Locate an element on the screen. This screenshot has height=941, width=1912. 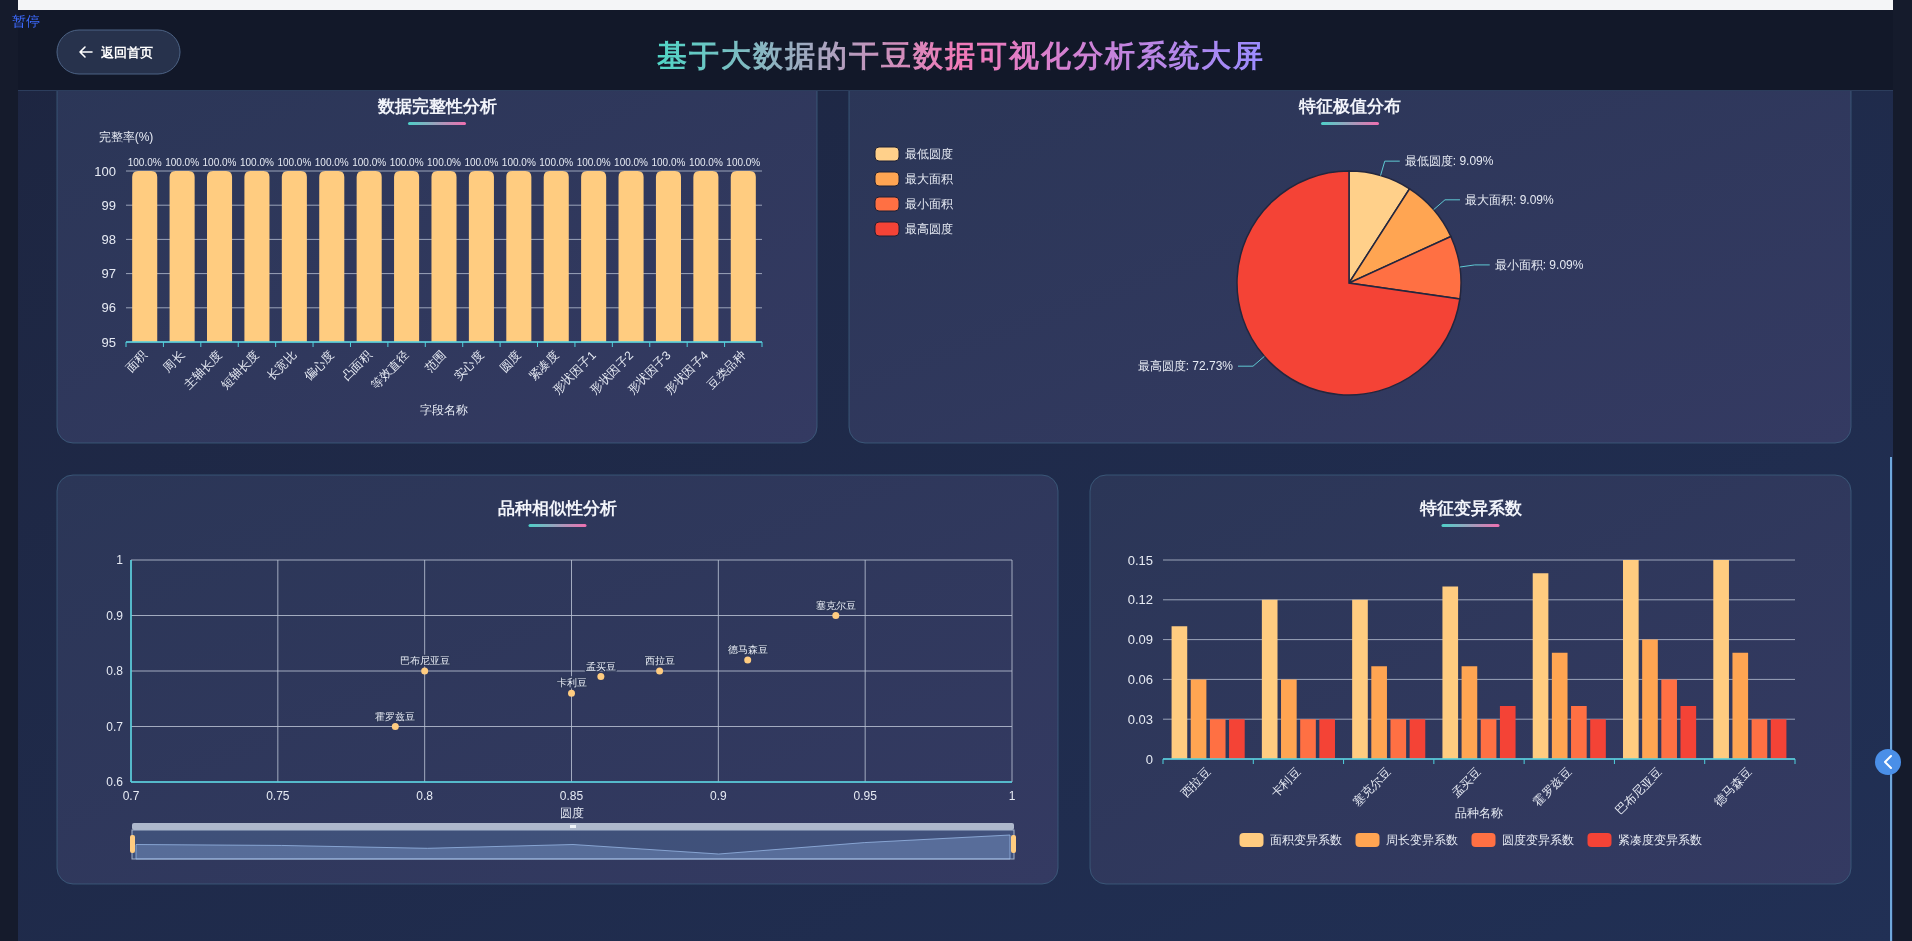
x-tick-label: 塞克尔豆 is located at coordinates (1371, 787).